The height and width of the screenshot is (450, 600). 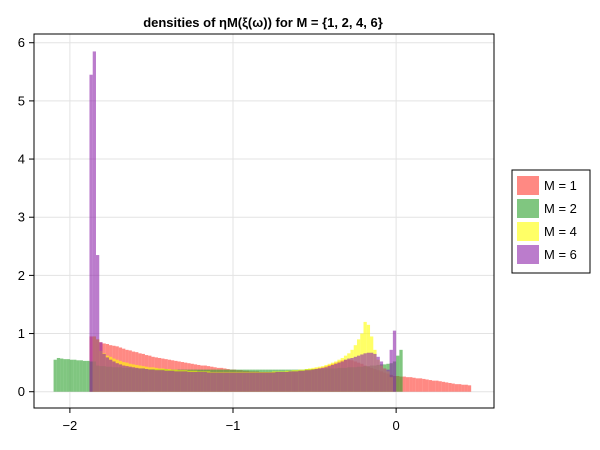 I want to click on y-tick-label: 1, so click(x=21, y=333).